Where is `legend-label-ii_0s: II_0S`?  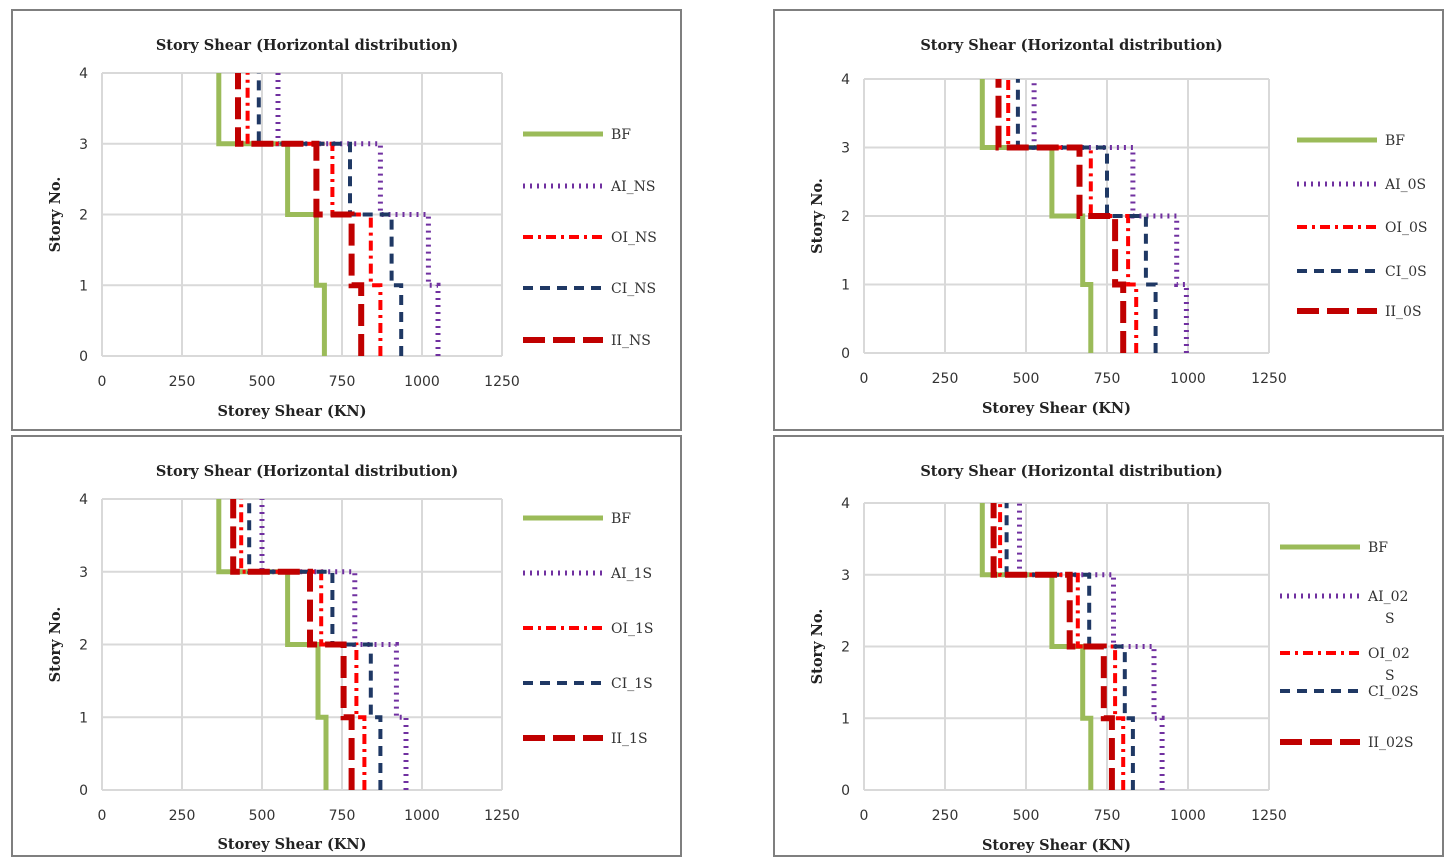
legend-label-ii_0s: II_0S is located at coordinates (1403, 312).